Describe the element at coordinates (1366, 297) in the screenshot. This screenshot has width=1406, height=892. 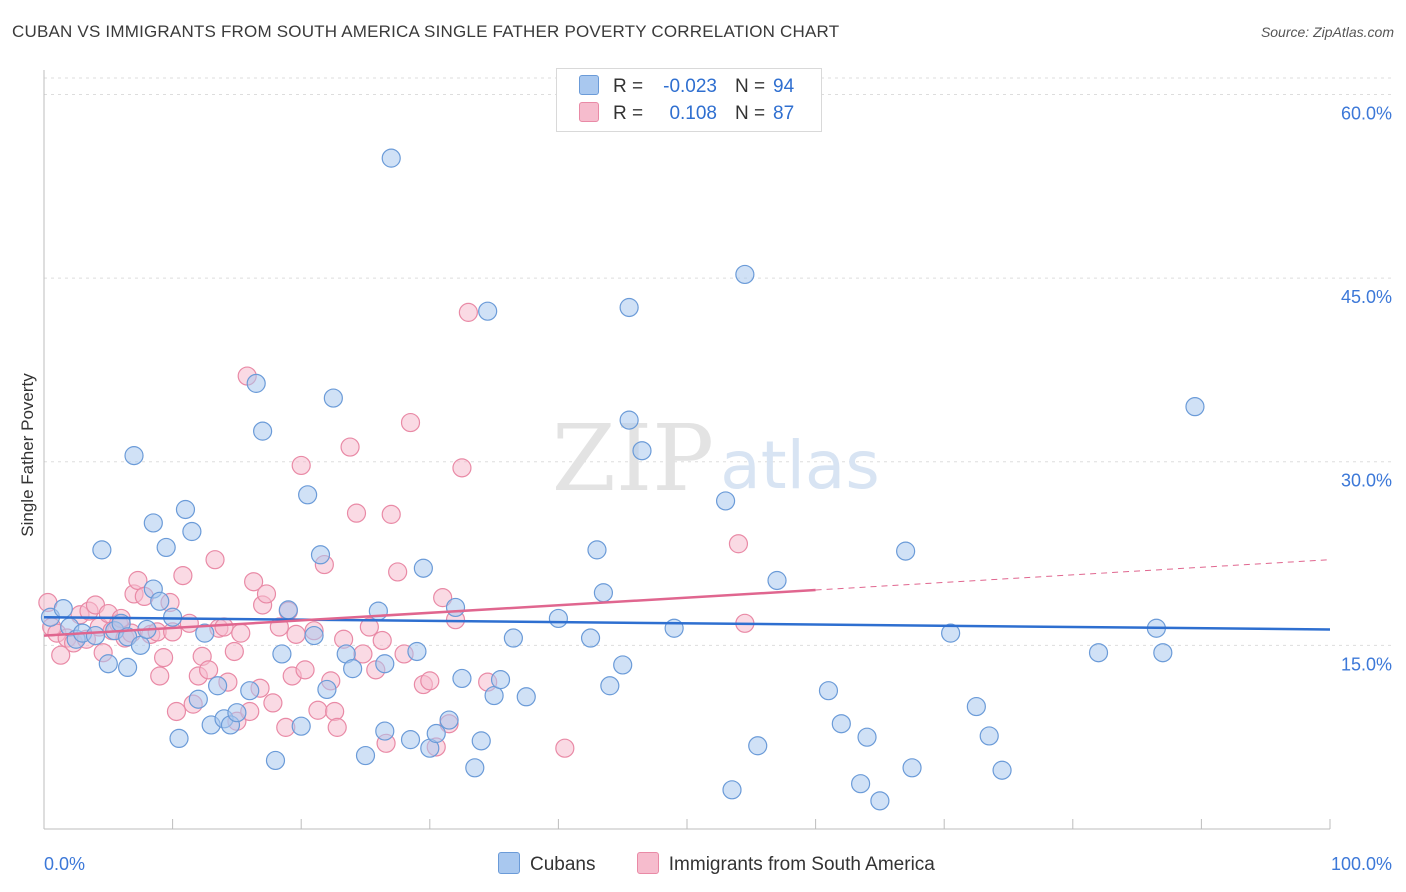
I see `y-tick-label: 45.0%` at that location.